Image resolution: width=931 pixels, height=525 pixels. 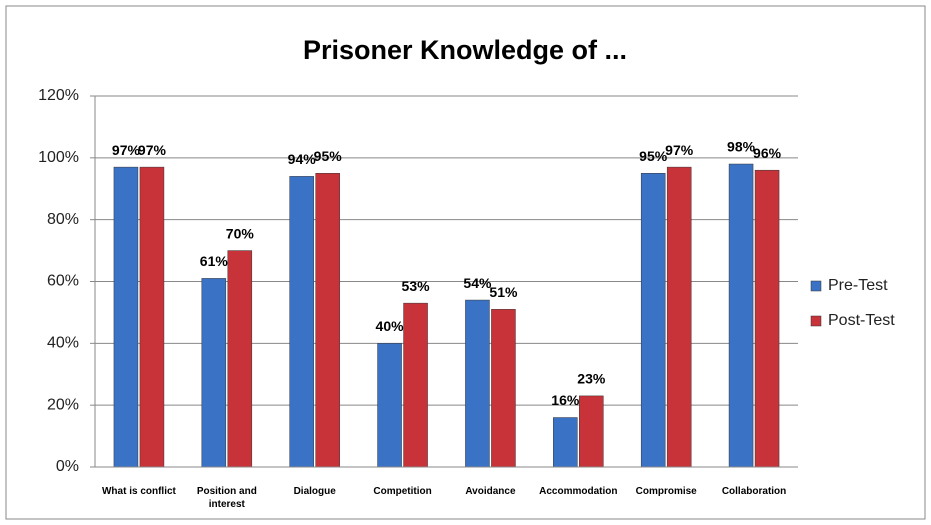 What do you see at coordinates (63, 219) in the screenshot?
I see `y-tick-label: 80%` at bounding box center [63, 219].